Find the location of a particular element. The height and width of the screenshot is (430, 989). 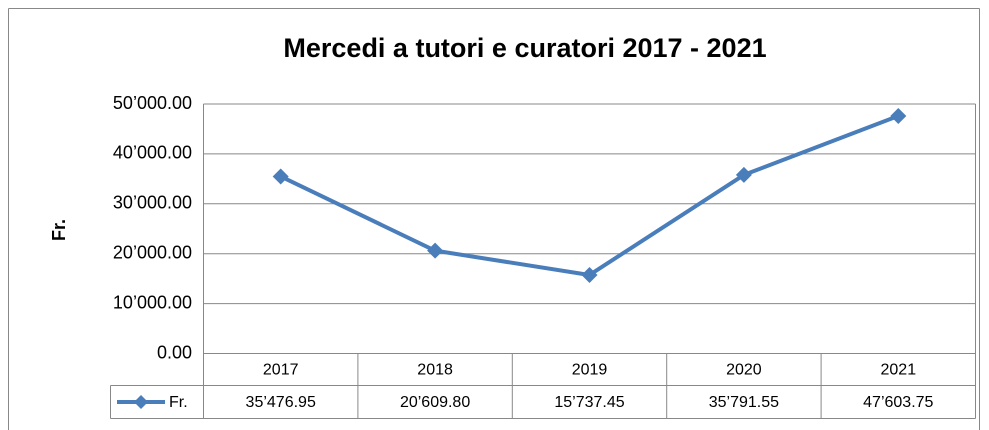

y-tick-label: 10’000.00 is located at coordinates (152, 302).